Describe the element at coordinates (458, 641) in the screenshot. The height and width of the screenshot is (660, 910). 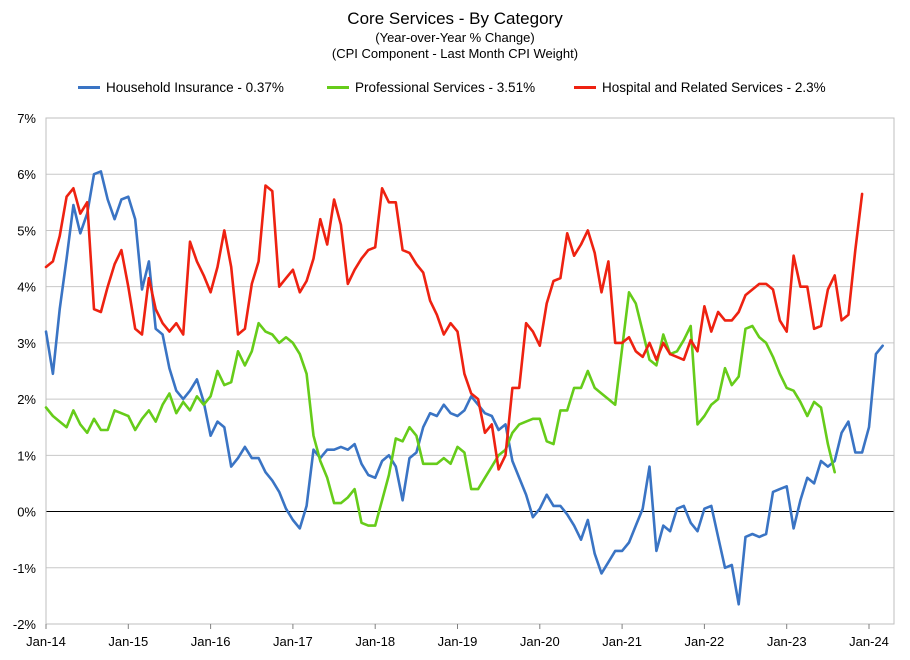
I see `x-tick-label: Jan-19` at that location.